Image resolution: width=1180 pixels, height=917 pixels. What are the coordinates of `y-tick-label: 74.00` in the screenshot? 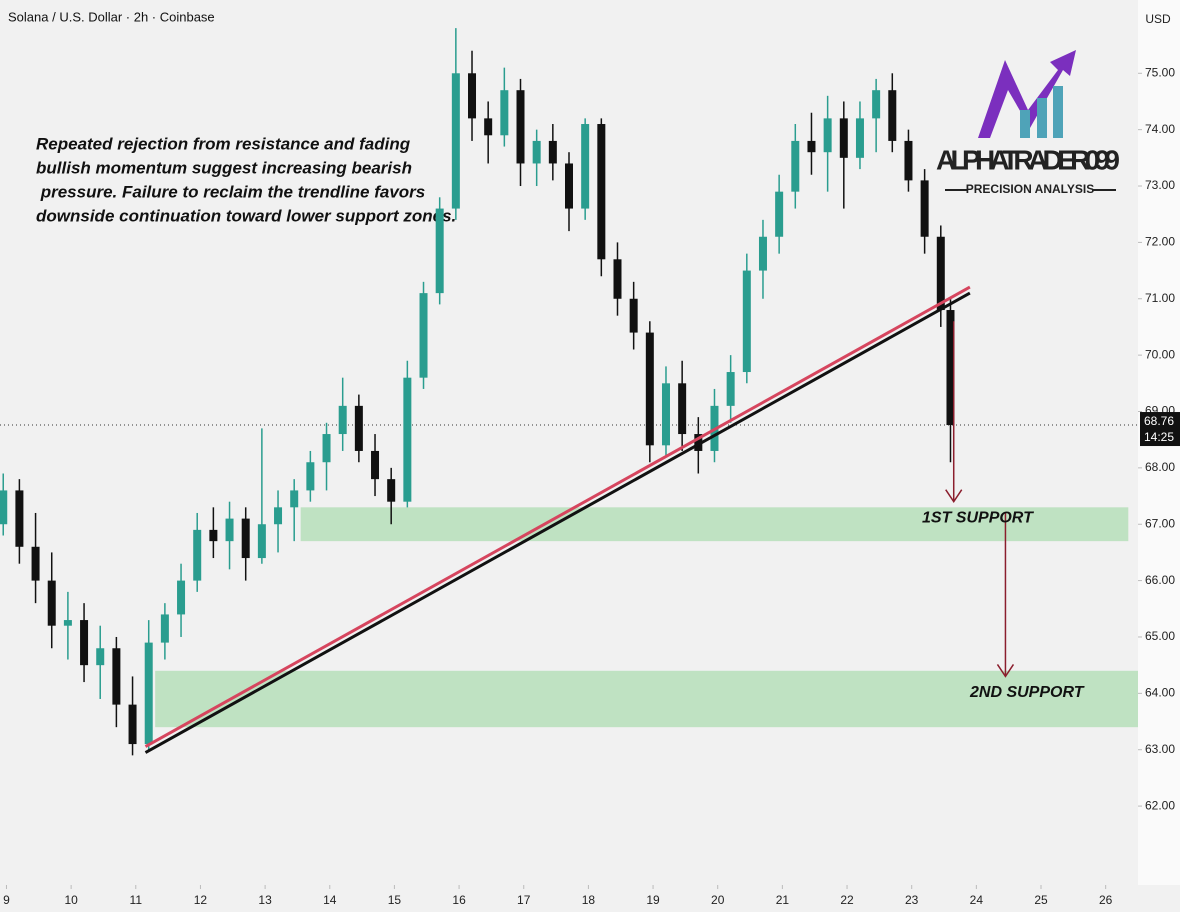 It's located at (1160, 129).